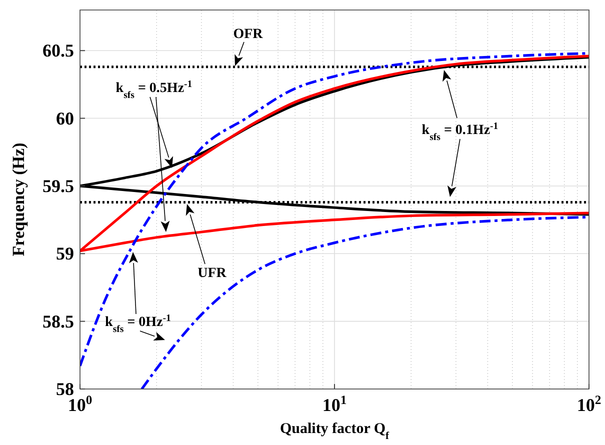  What do you see at coordinates (65, 389) in the screenshot?
I see `y-tick-label: 58` at bounding box center [65, 389].